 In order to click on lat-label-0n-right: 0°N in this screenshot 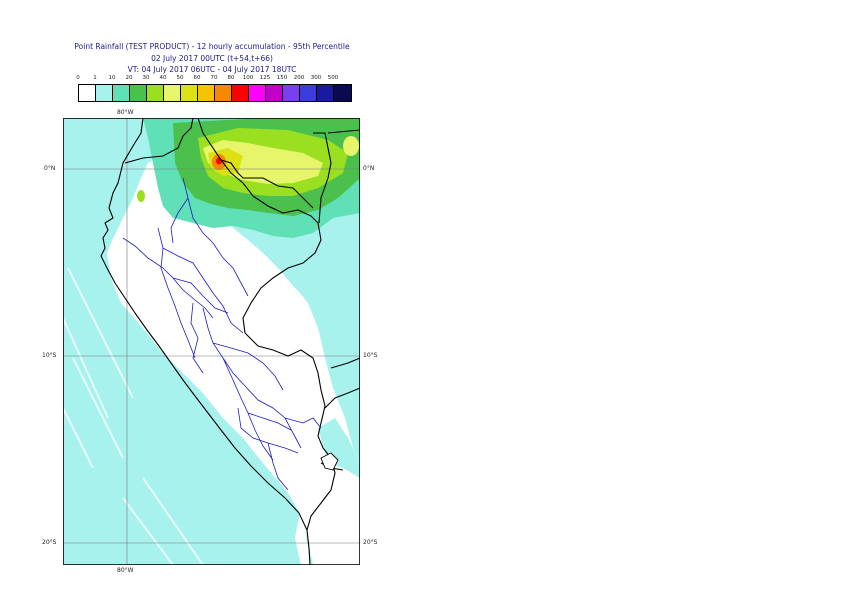, I will do `click(369, 168)`.